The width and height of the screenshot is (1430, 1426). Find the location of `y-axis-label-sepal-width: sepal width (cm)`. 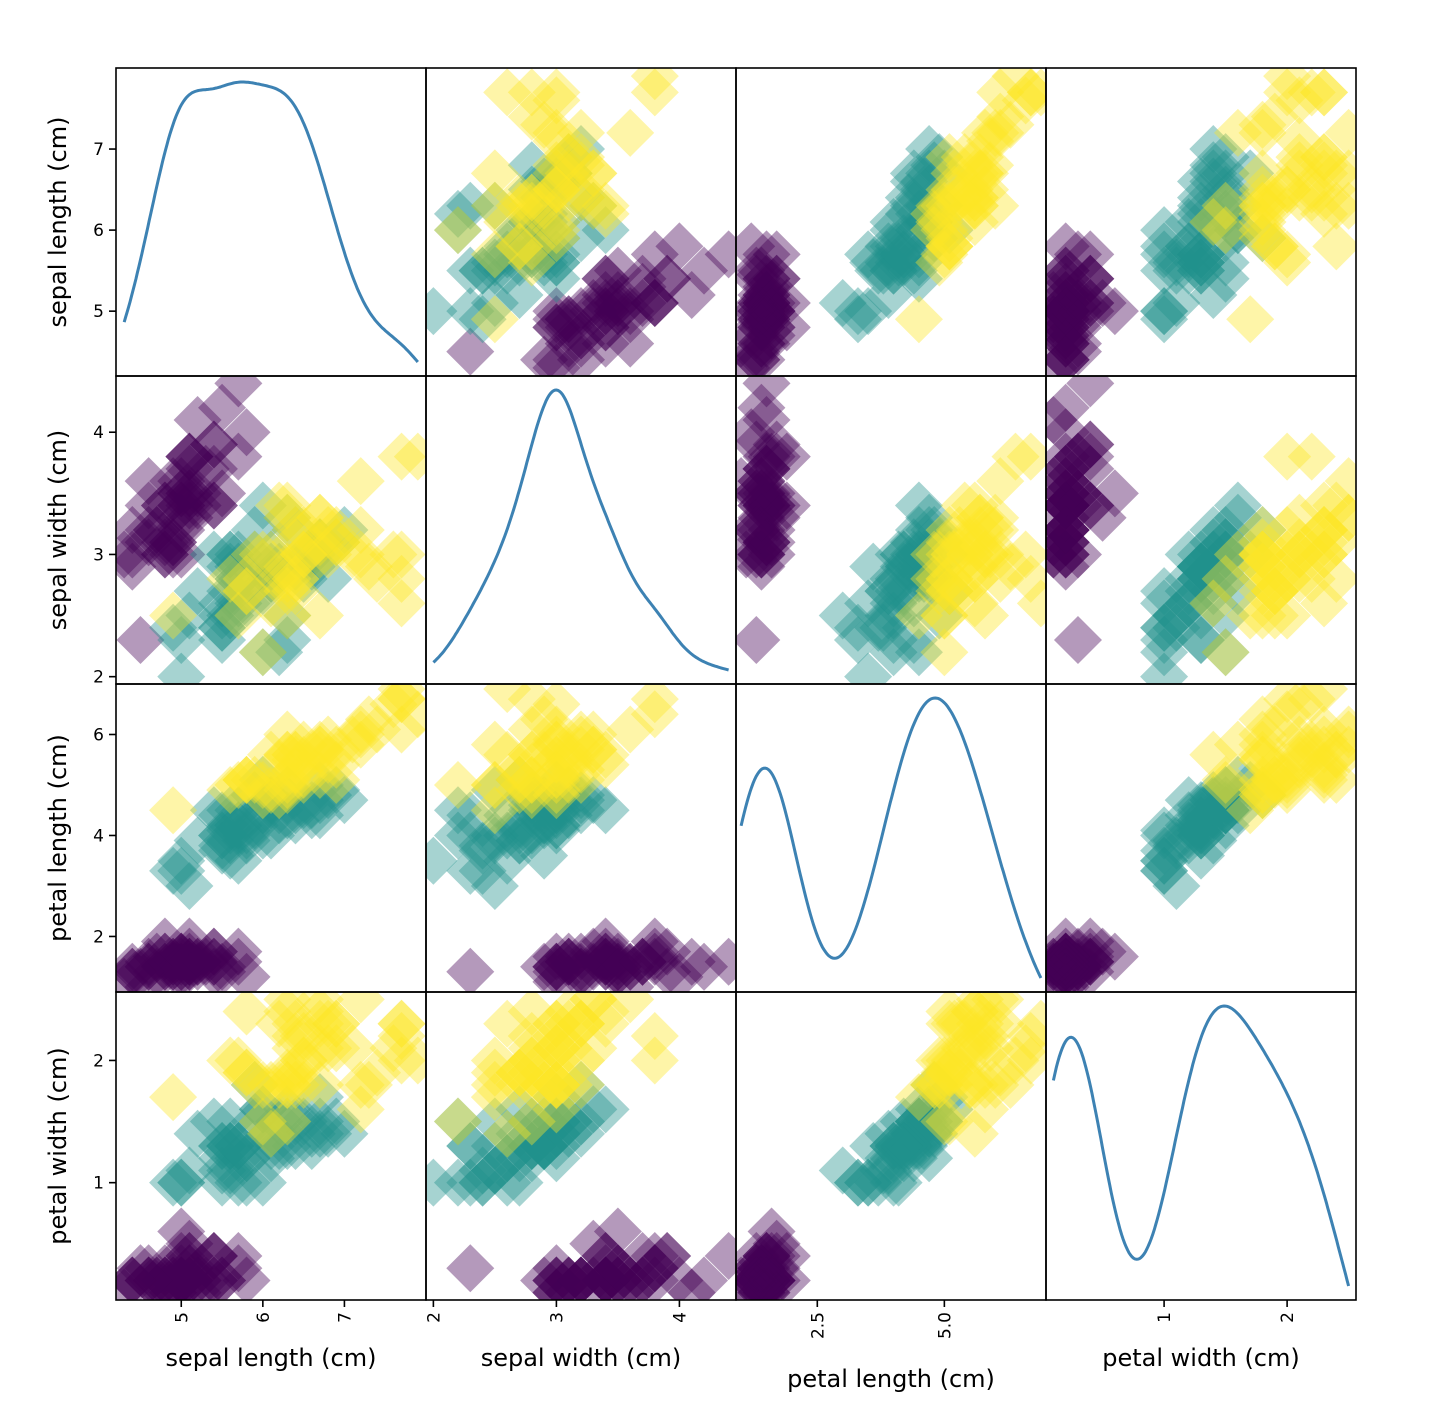

y-axis-label-sepal-width: sepal width (cm) is located at coordinates (58, 530).